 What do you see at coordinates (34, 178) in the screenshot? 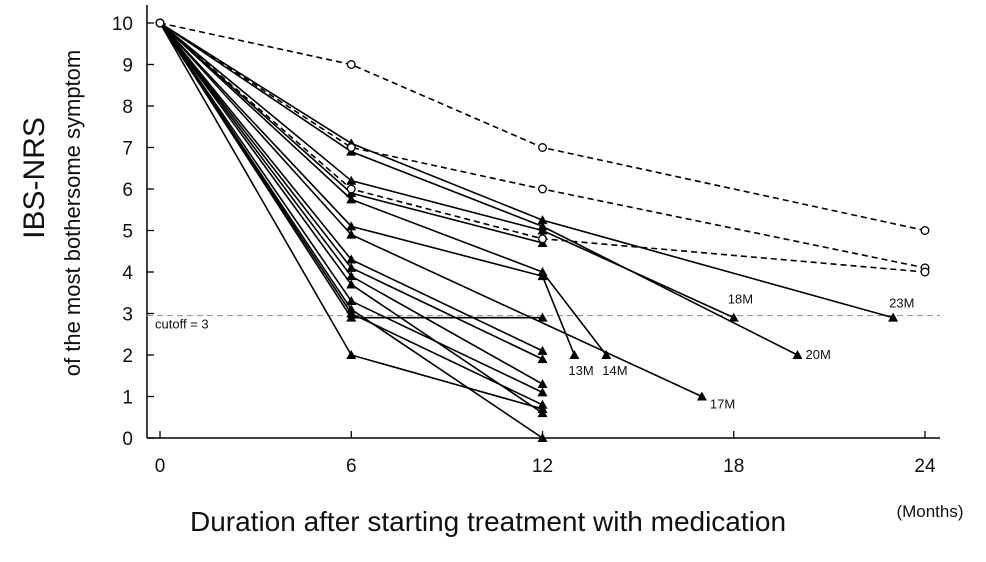
I see `y-axis-title: IBS-NRS` at bounding box center [34, 178].